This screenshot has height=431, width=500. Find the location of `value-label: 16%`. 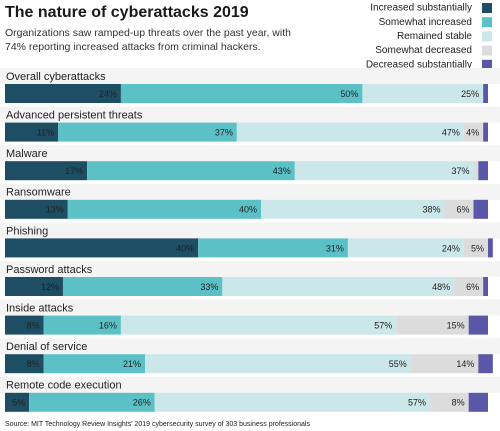

value-label: 16% is located at coordinates (108, 325).